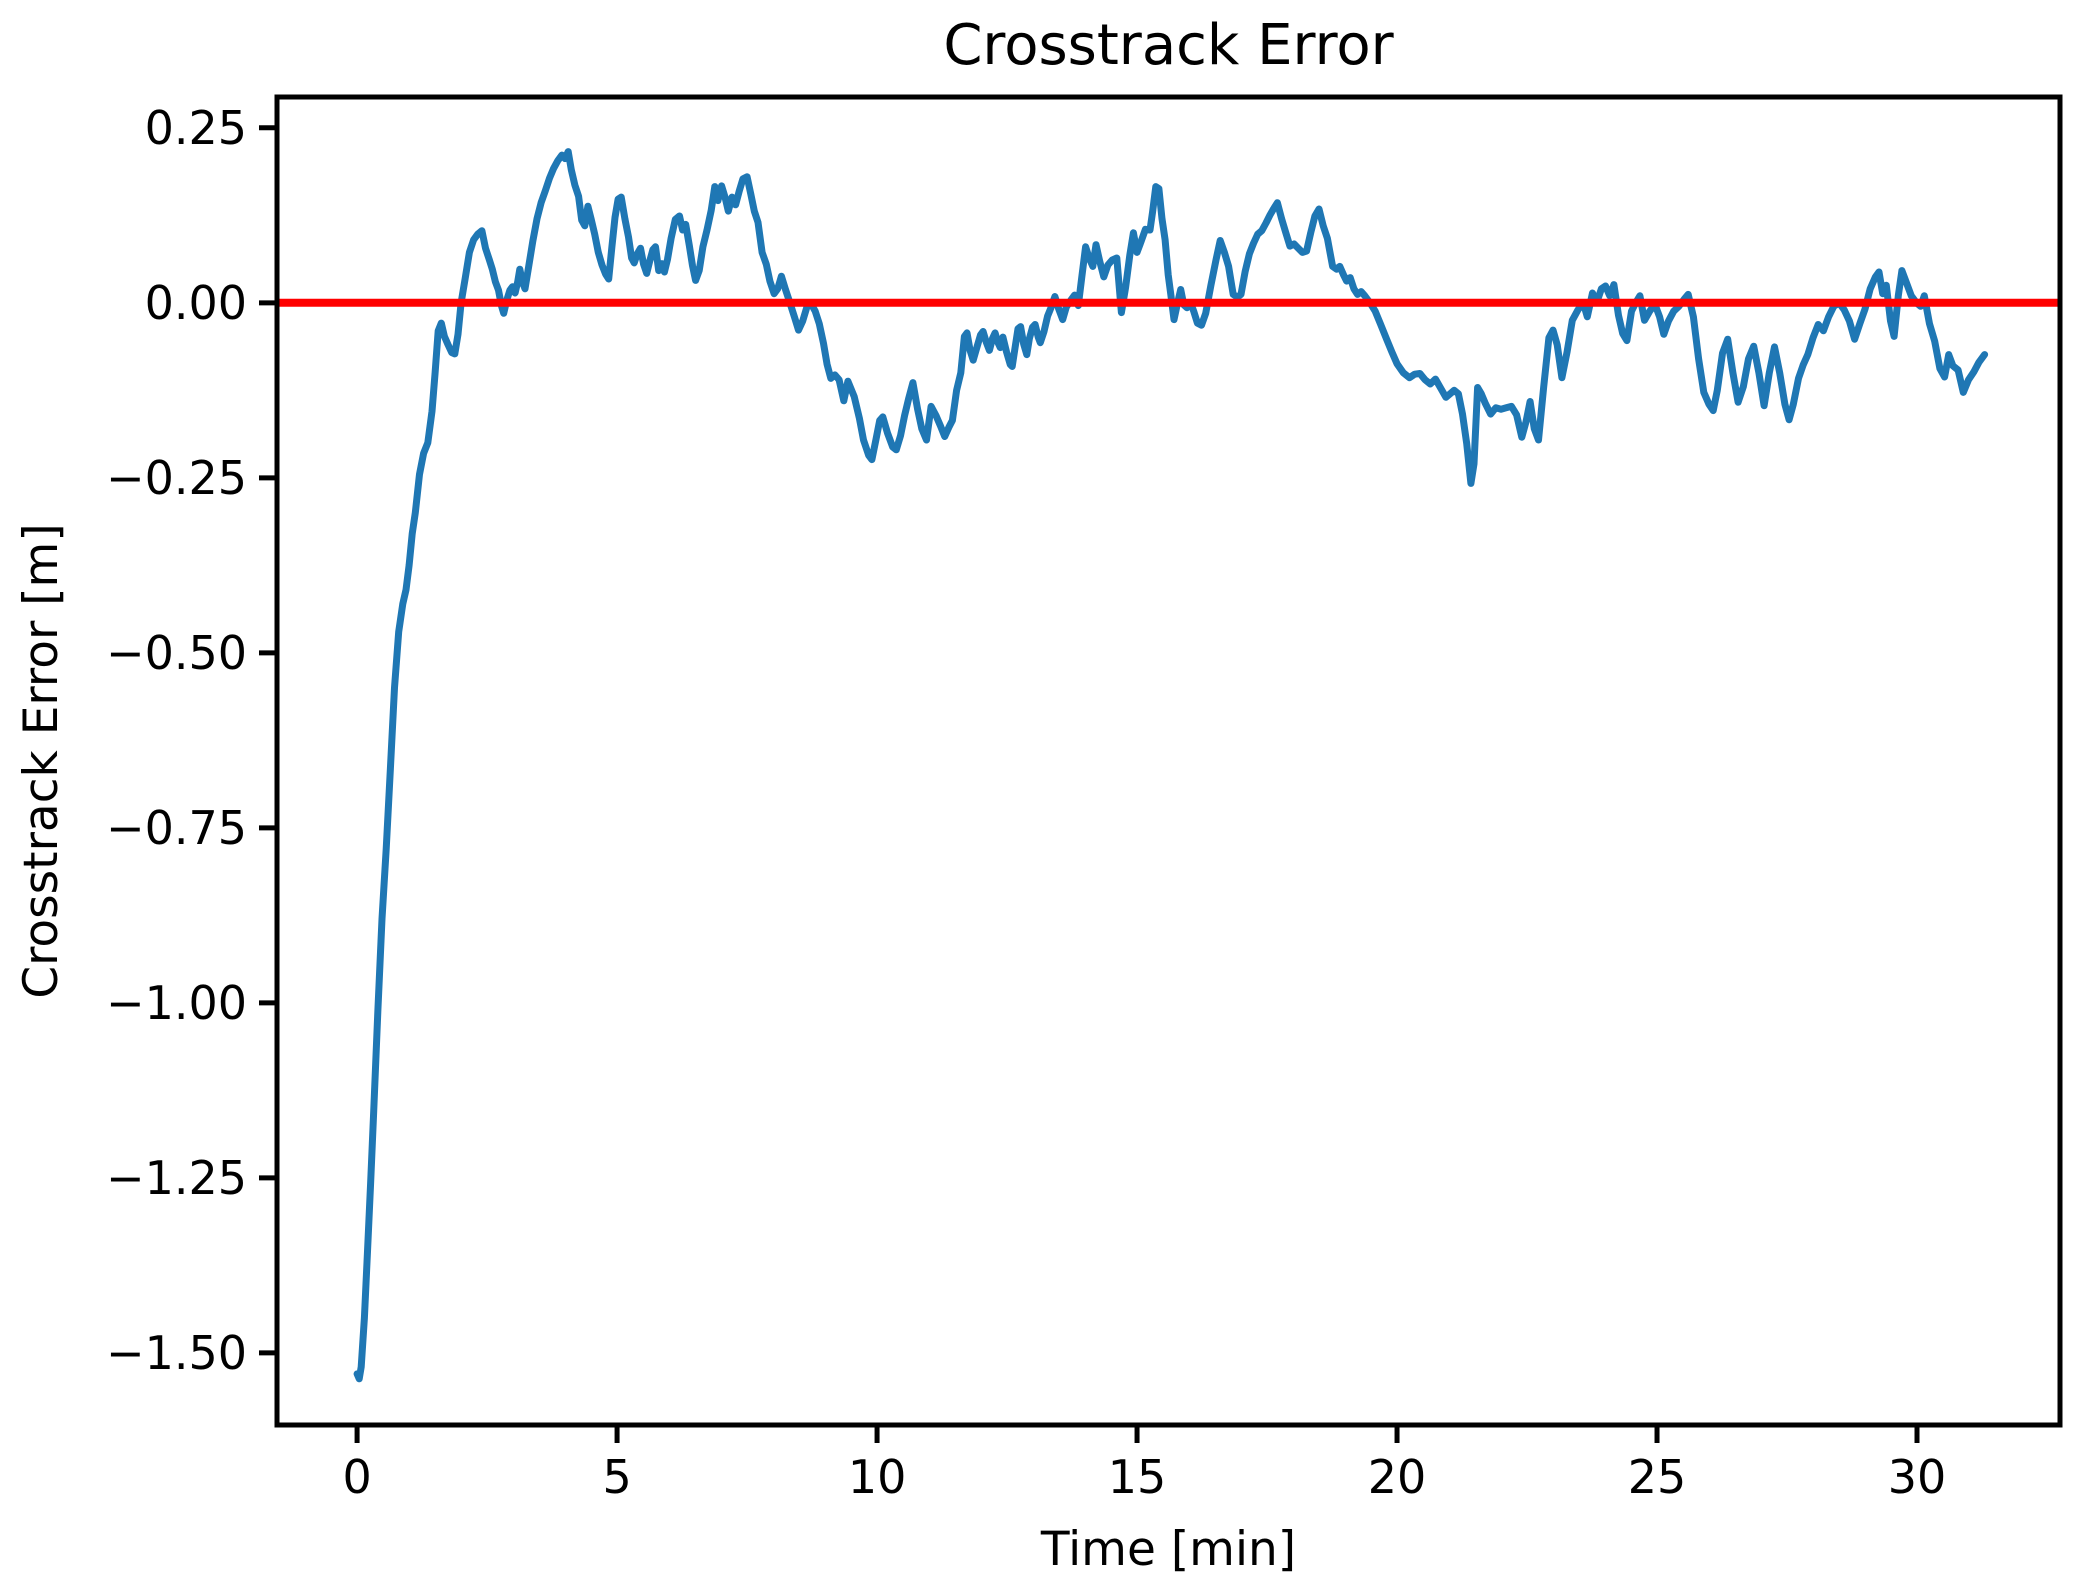  I want to click on x-tick-label: 5, so click(617, 1477).